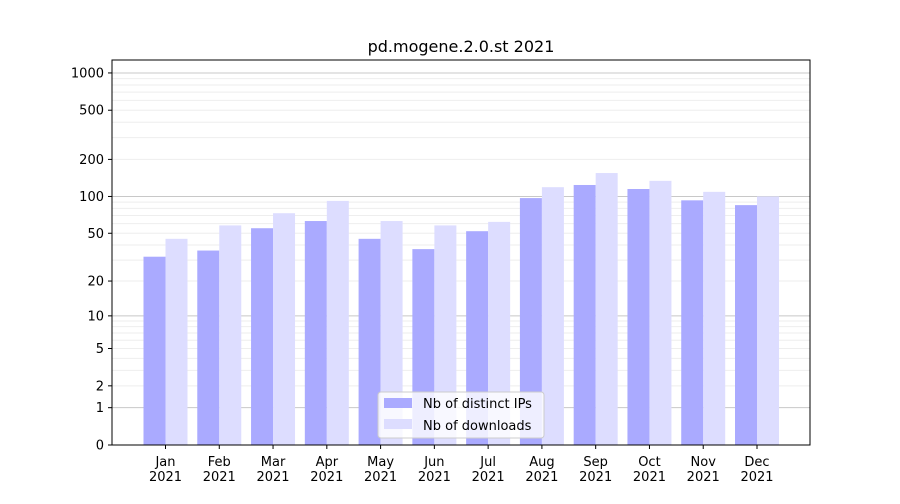 The width and height of the screenshot is (900, 504). Describe the element at coordinates (272, 470) in the screenshot. I see `x-tick-label: Mar 2021` at that location.